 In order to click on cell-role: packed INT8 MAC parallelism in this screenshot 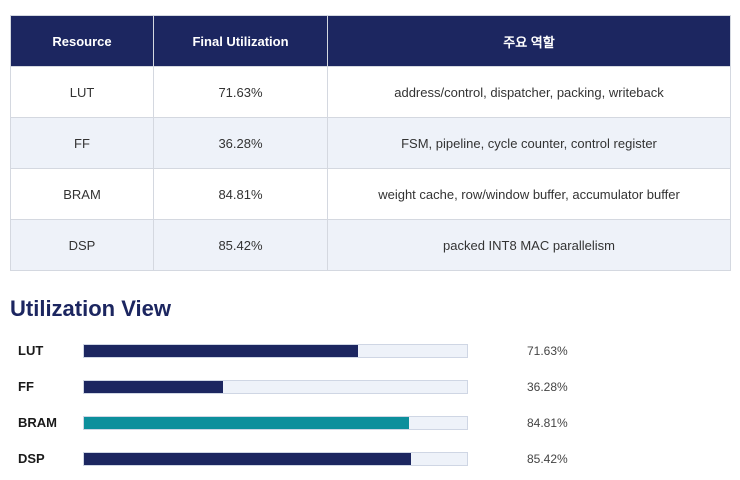, I will do `click(529, 245)`.